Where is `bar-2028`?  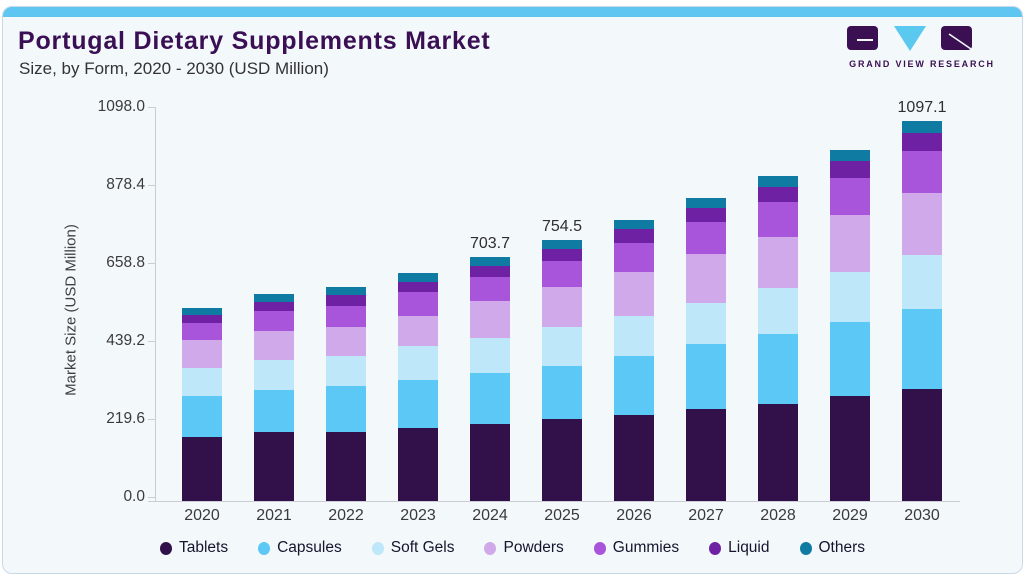
bar-2028 is located at coordinates (778, 338).